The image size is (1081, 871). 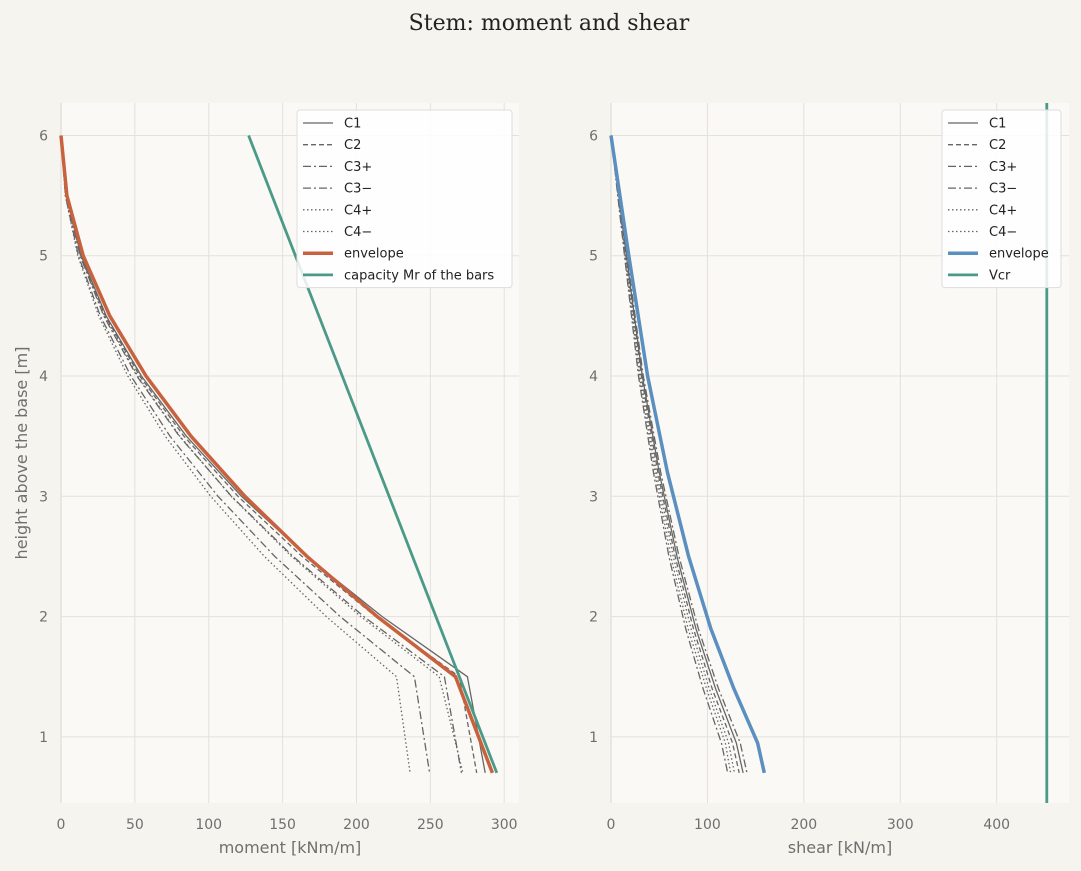 I want to click on shear-legend-label-c2: C2, so click(x=997, y=145).